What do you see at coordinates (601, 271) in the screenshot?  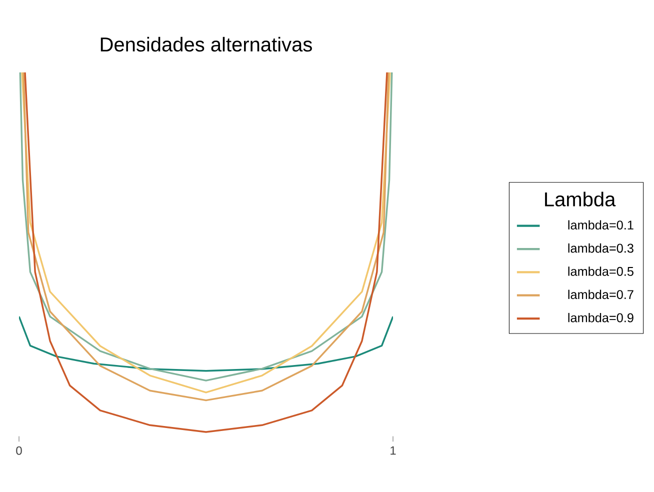 I see `legend-label: lambda=0.5` at bounding box center [601, 271].